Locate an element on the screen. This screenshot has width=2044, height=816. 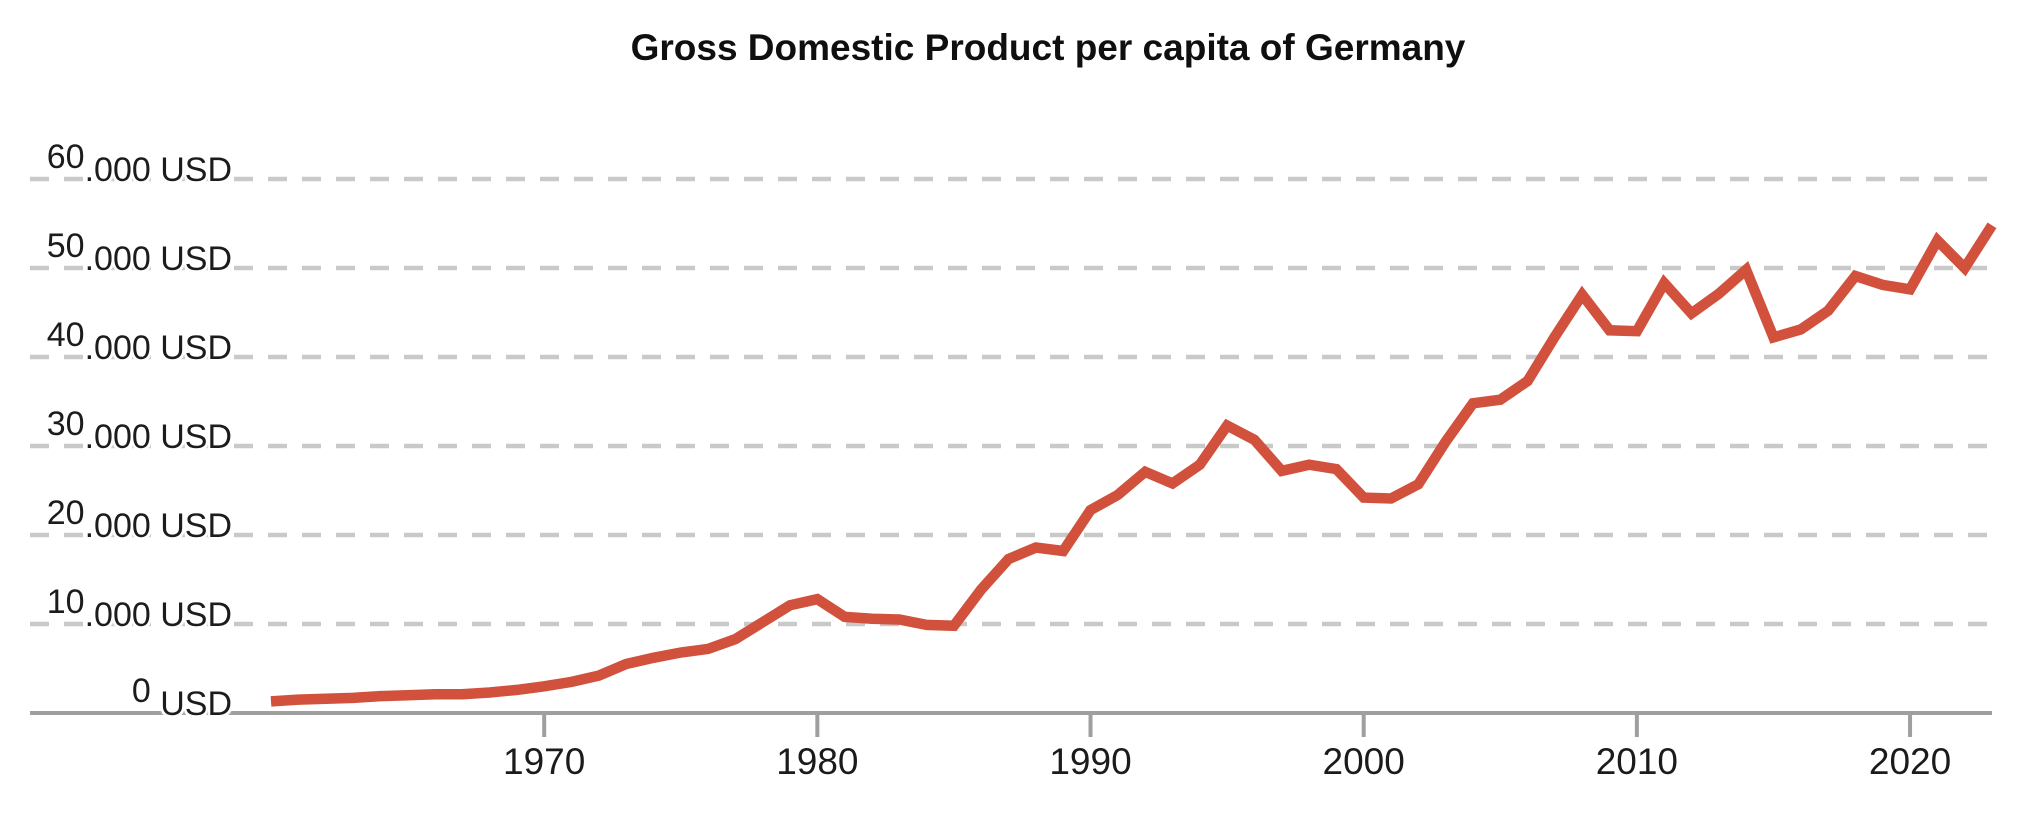
x-tick-label: 2010 is located at coordinates (1637, 761).